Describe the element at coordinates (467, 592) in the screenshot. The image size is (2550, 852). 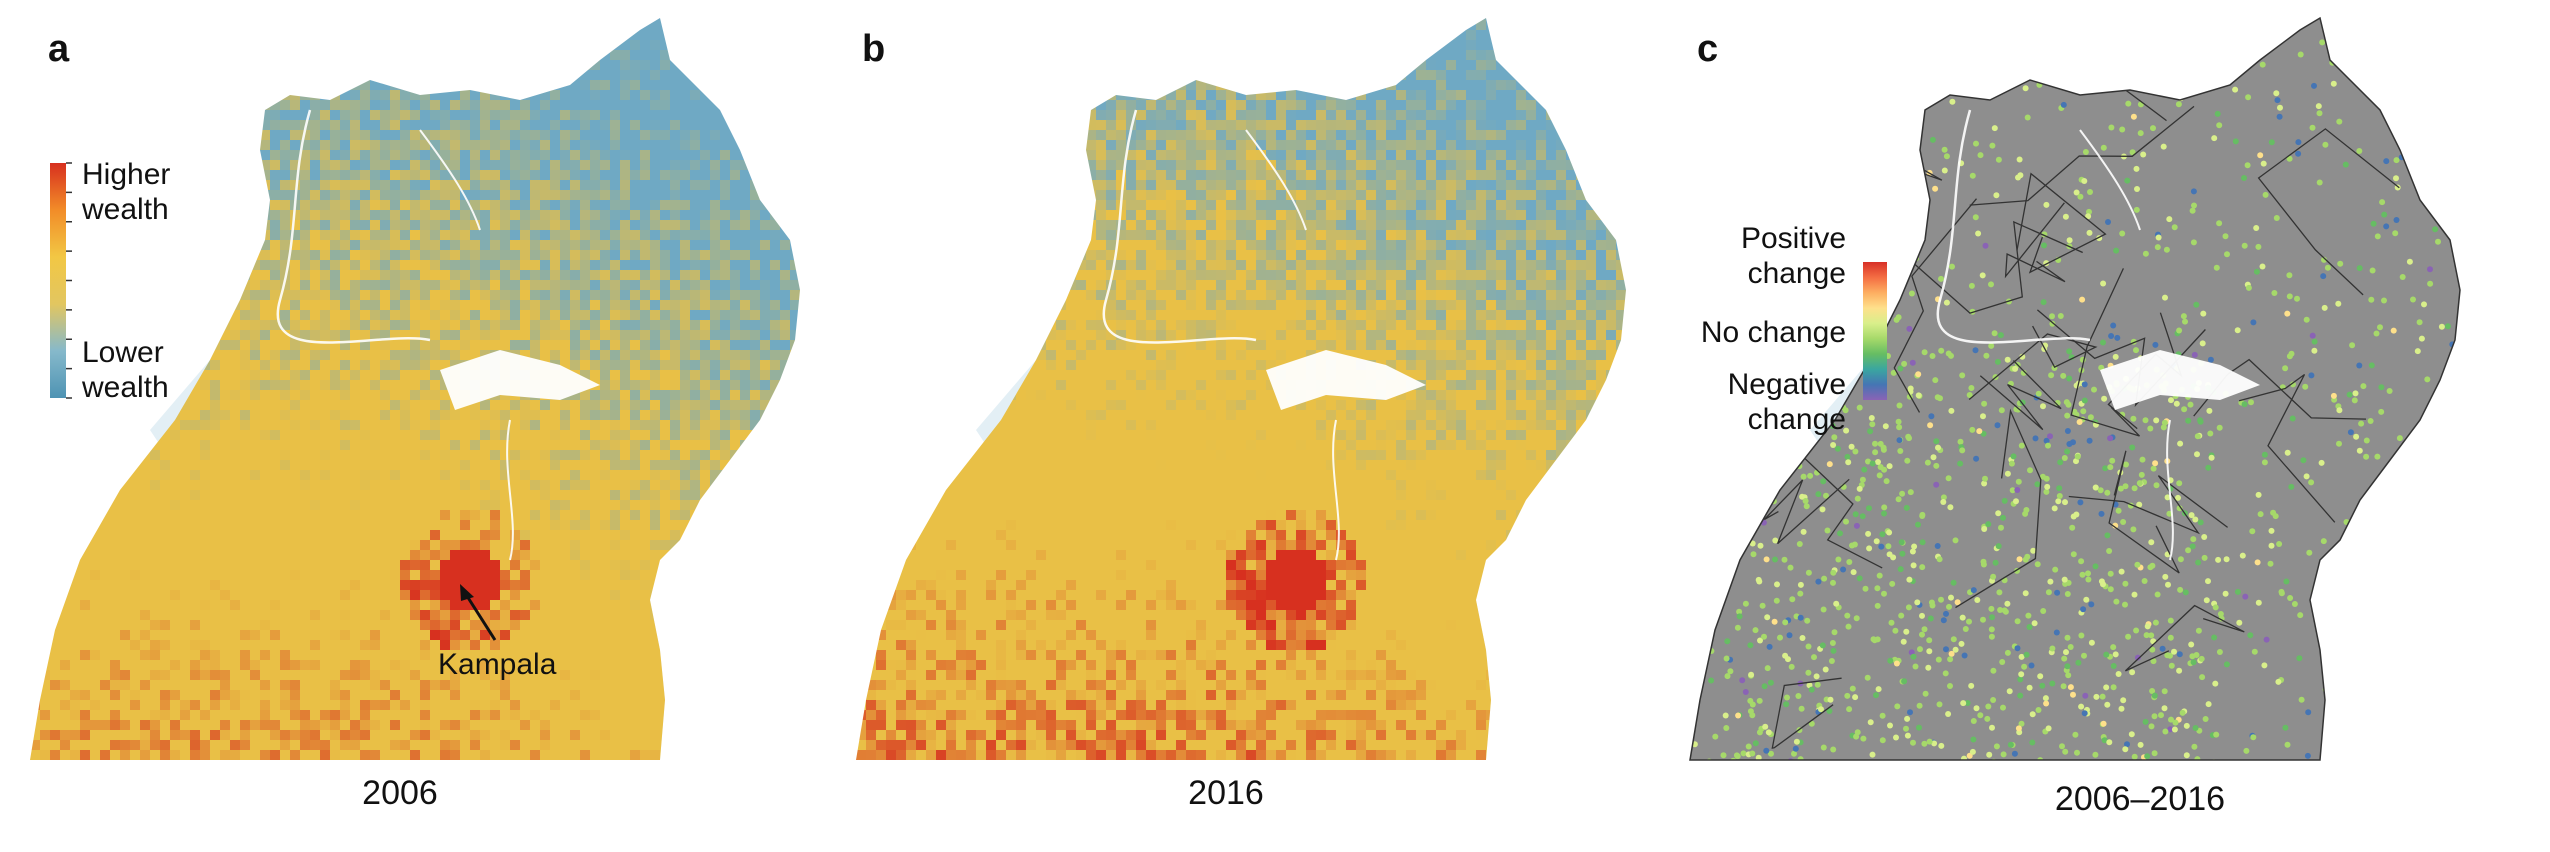
I see `kampala-arrowhead` at that location.